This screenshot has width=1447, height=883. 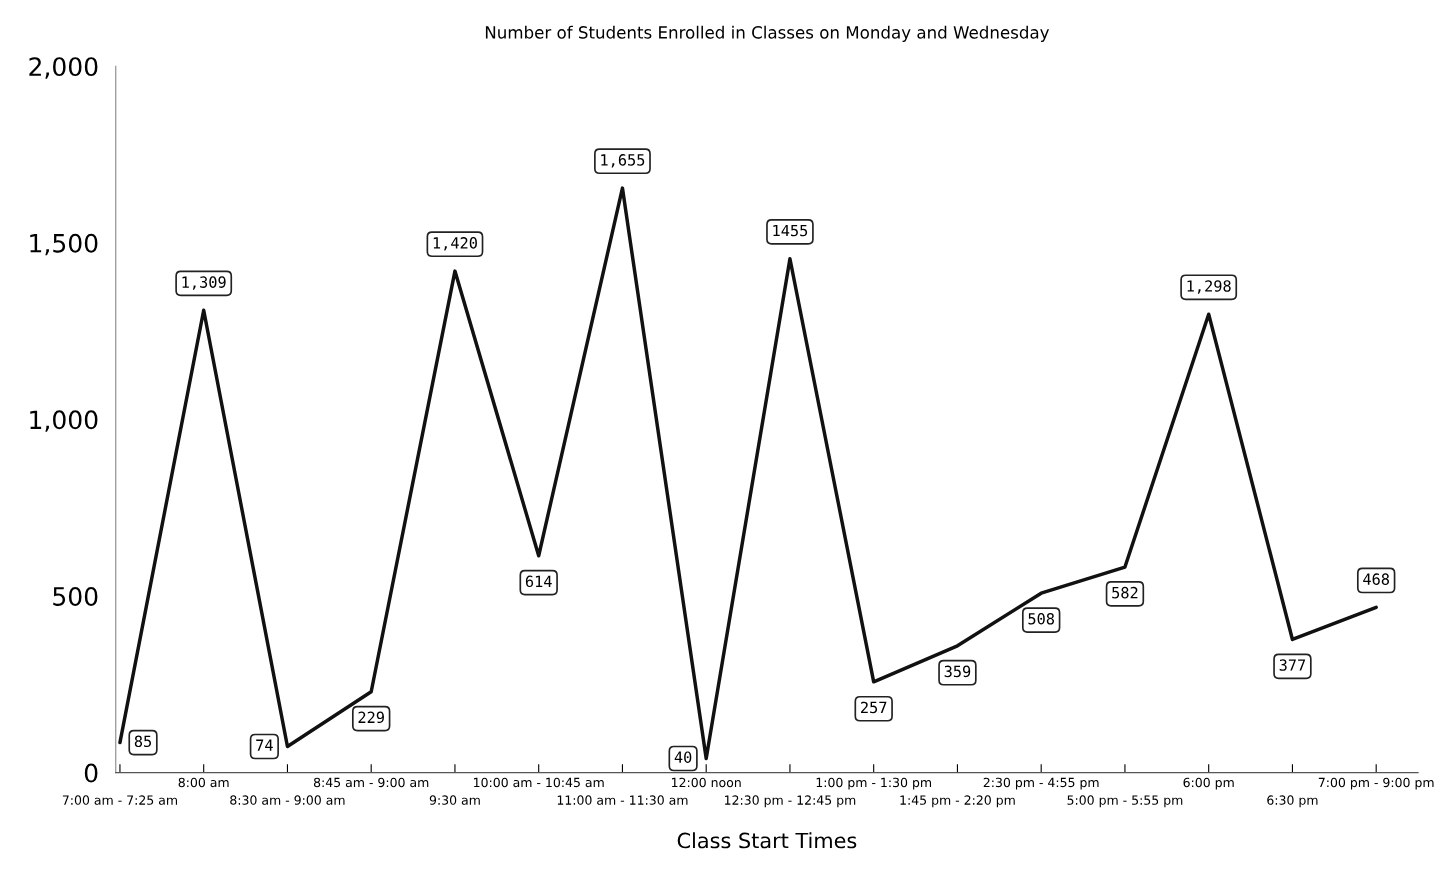 I want to click on x-tick-label: 8:00 am, so click(x=203, y=782).